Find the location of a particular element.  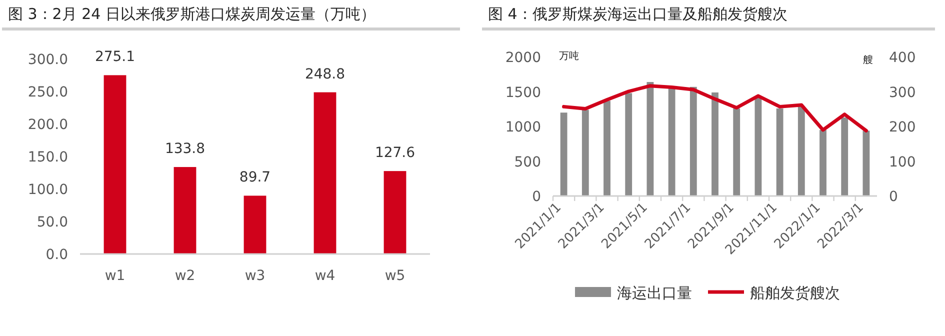

y-tick-label: 1000 is located at coordinates (523, 128).